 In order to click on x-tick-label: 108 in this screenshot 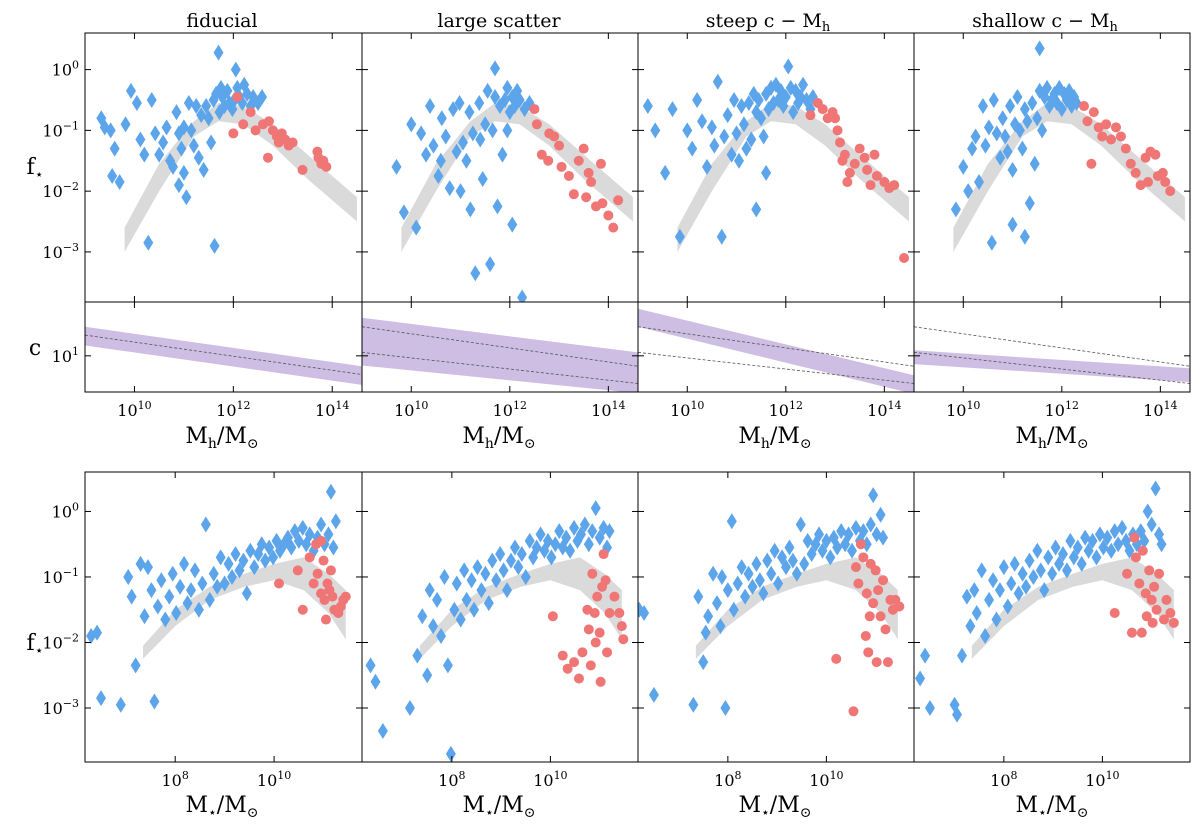, I will do `click(451, 779)`.